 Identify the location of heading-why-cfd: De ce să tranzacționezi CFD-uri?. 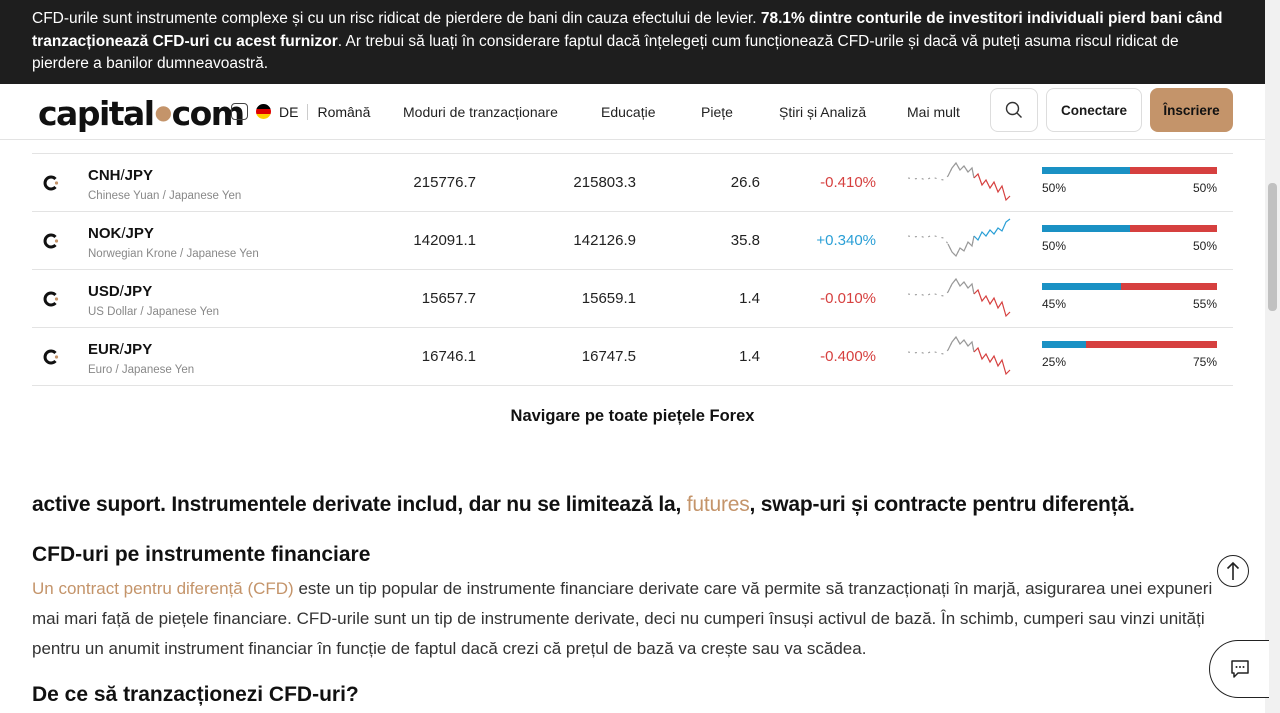
(195, 694).